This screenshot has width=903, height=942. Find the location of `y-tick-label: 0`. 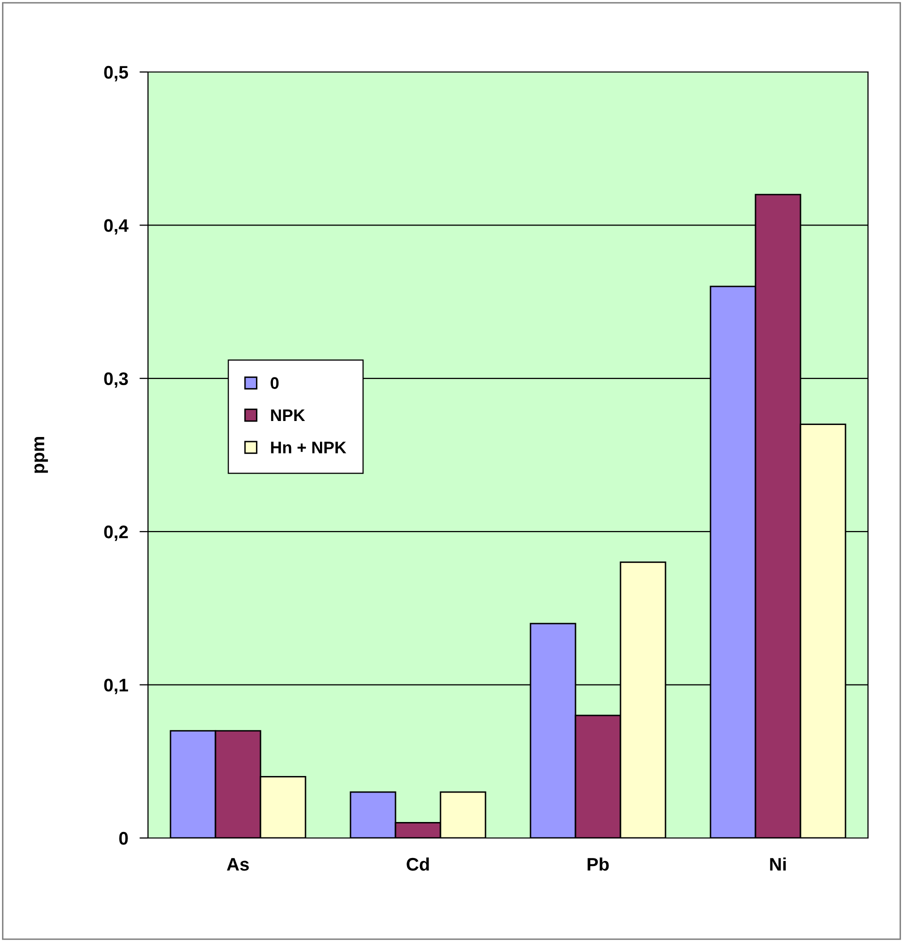

y-tick-label: 0 is located at coordinates (123, 838).